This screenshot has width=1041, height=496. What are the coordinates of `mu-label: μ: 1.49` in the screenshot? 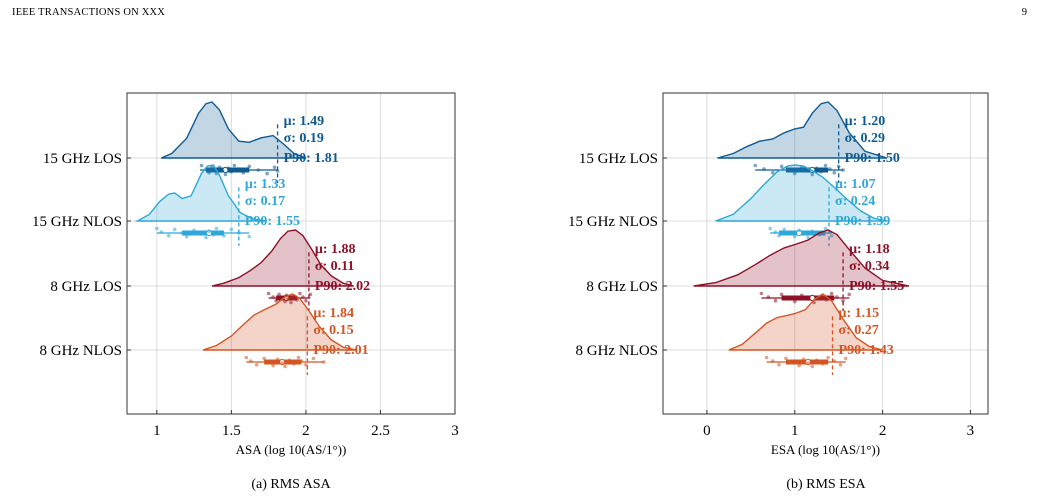 It's located at (304, 121).